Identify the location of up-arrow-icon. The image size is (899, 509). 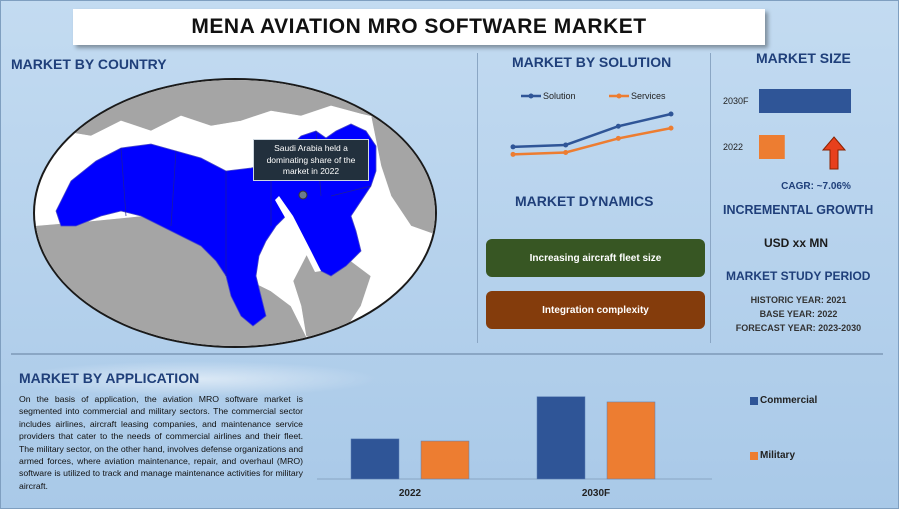
(834, 153).